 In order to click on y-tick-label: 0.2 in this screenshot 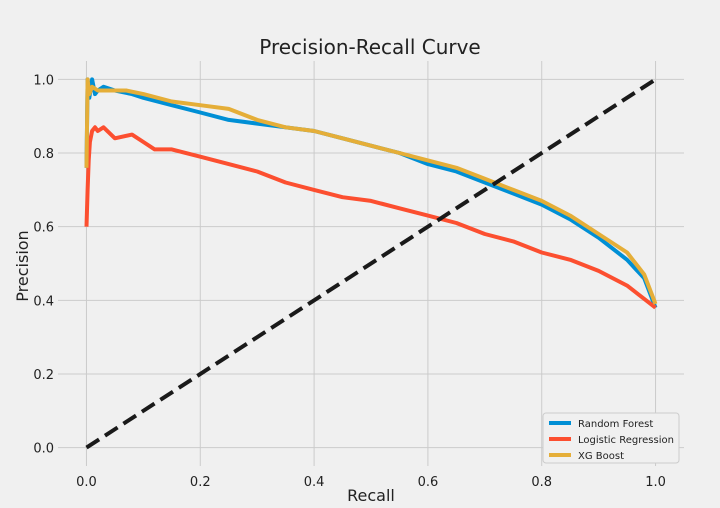, I will do `click(43, 375)`.